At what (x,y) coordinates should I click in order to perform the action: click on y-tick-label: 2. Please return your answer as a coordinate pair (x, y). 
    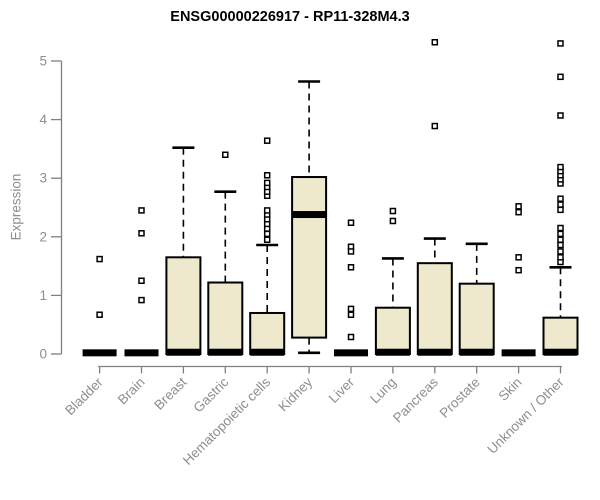
    Looking at the image, I should click on (43, 236).